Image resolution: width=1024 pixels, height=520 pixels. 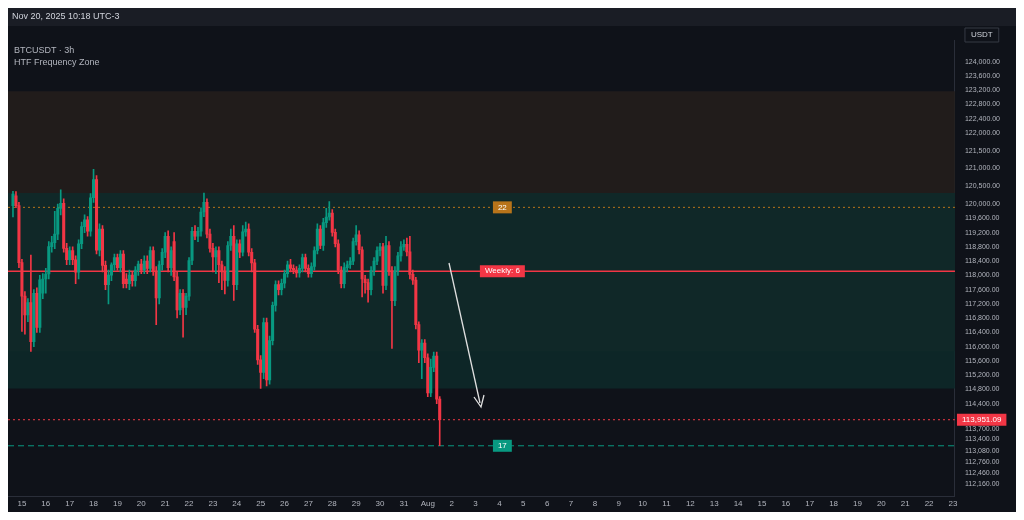 What do you see at coordinates (524, 504) in the screenshot?
I see `x-tick-label: 5` at bounding box center [524, 504].